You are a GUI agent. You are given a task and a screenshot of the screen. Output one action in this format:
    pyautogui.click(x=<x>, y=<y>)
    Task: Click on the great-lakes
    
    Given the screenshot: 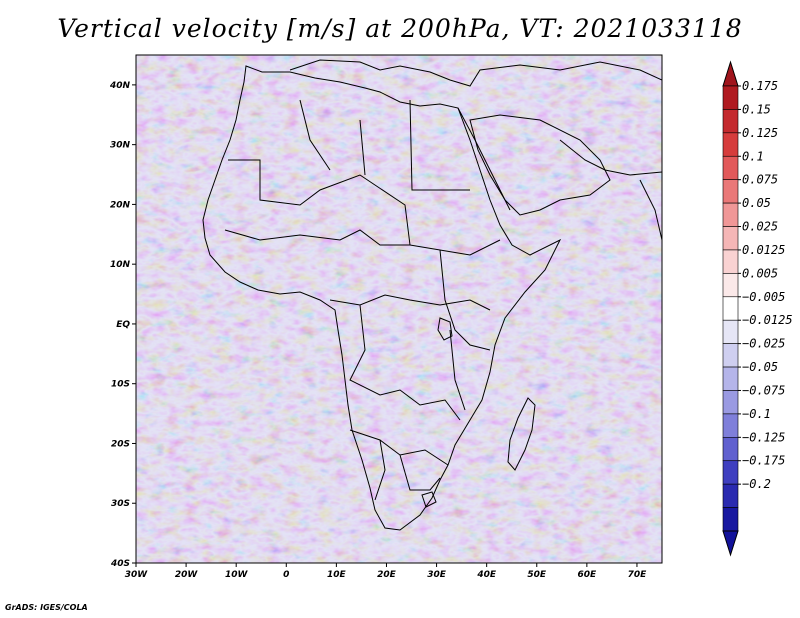 What is the action you would take?
    pyautogui.click(x=445, y=329)
    